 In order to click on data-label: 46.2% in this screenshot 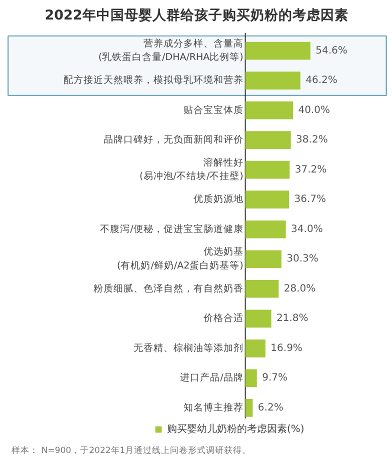, I will do `click(322, 80)`.